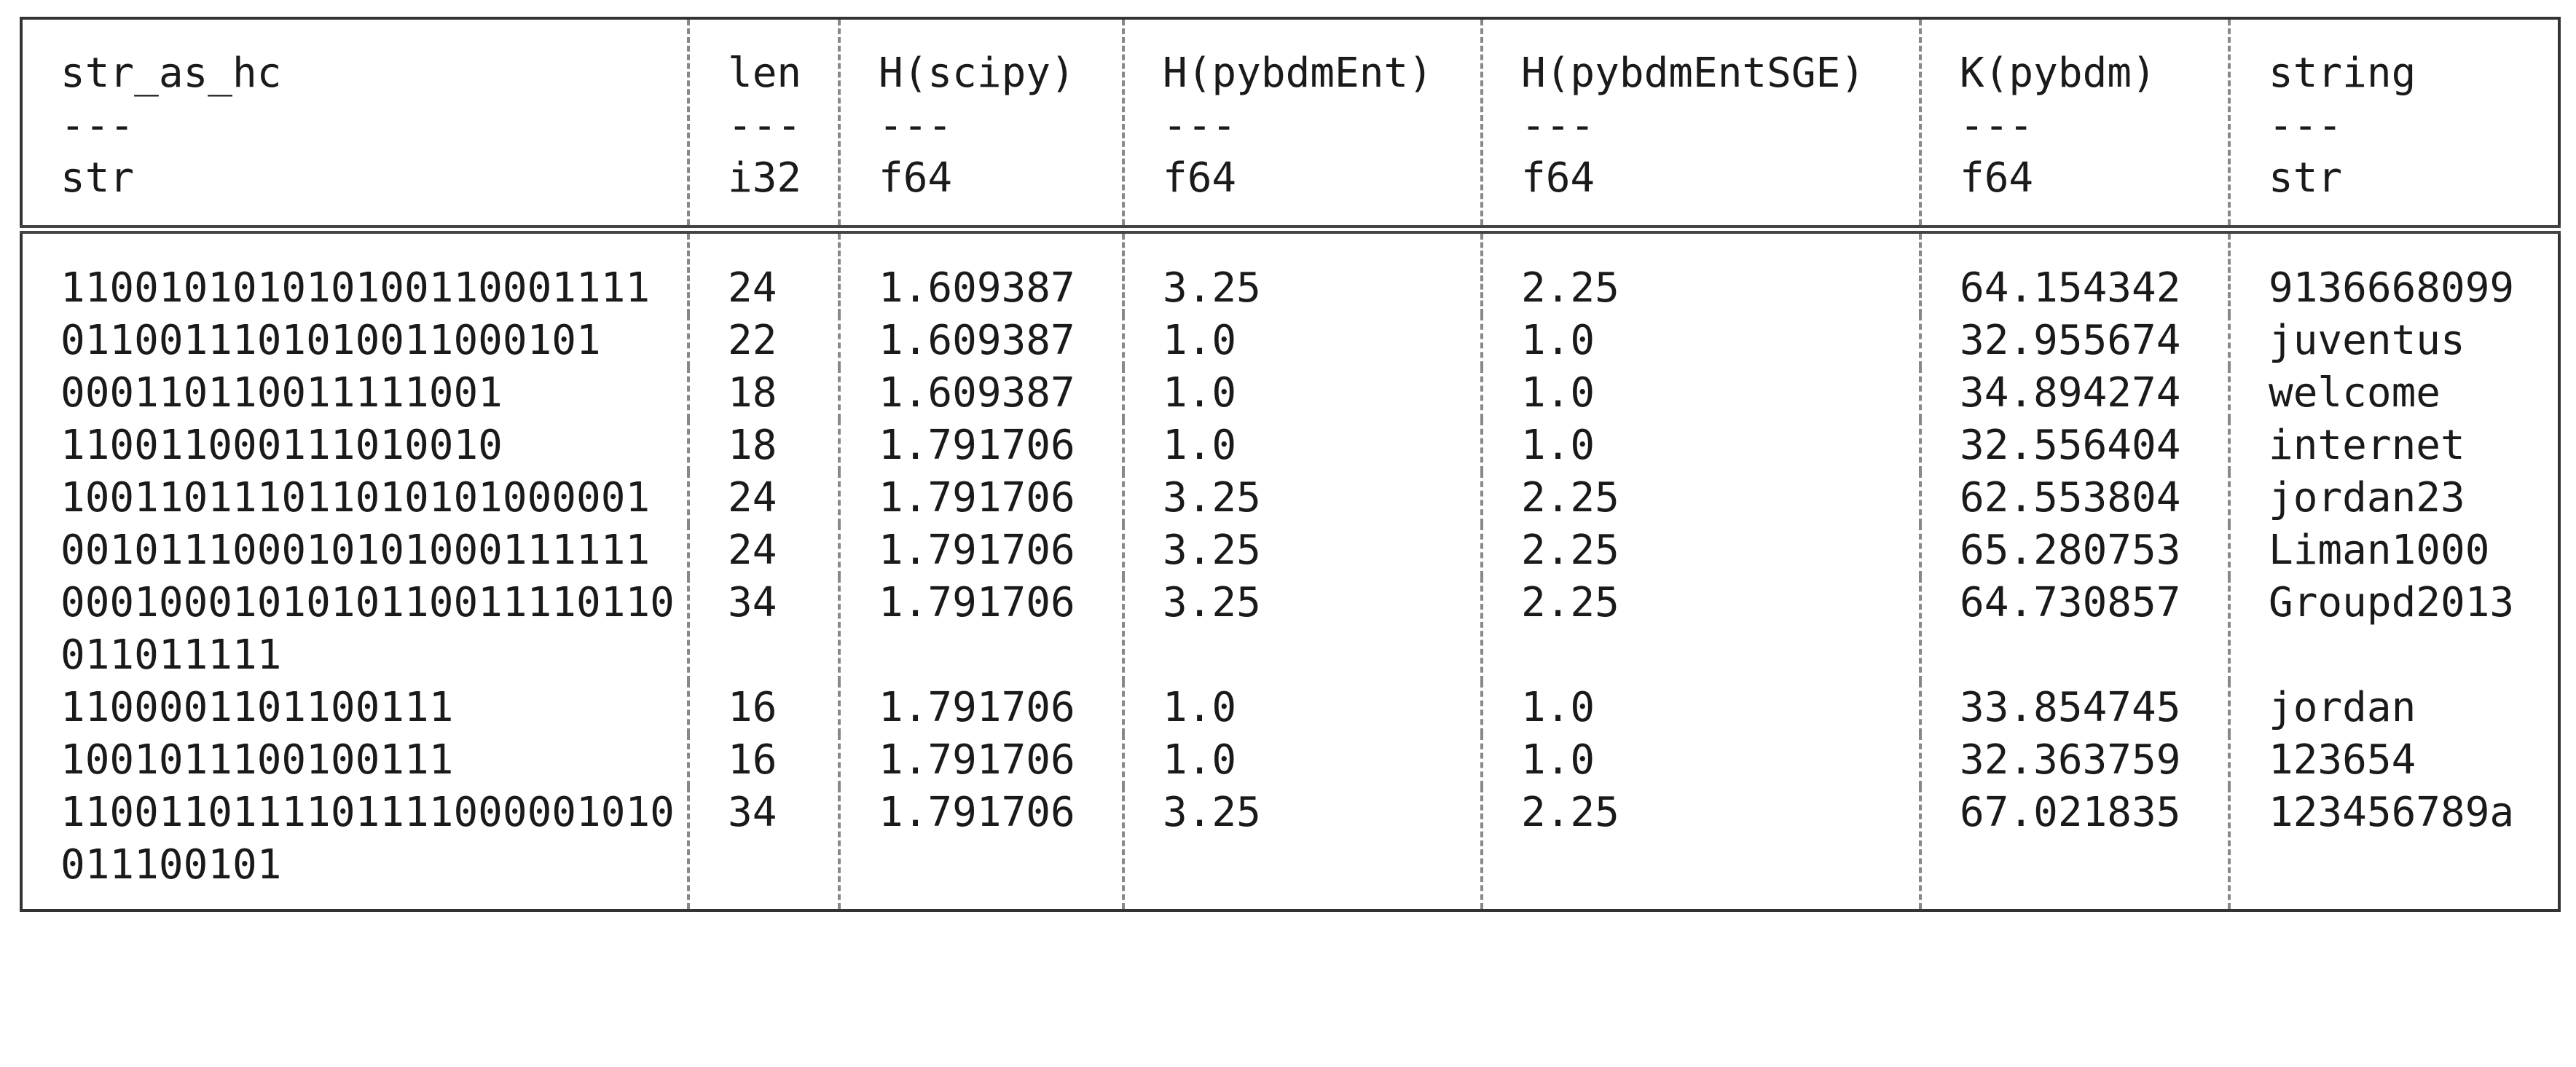  Describe the element at coordinates (2058, 73) in the screenshot. I see `header-name: K(pybdm)` at that location.